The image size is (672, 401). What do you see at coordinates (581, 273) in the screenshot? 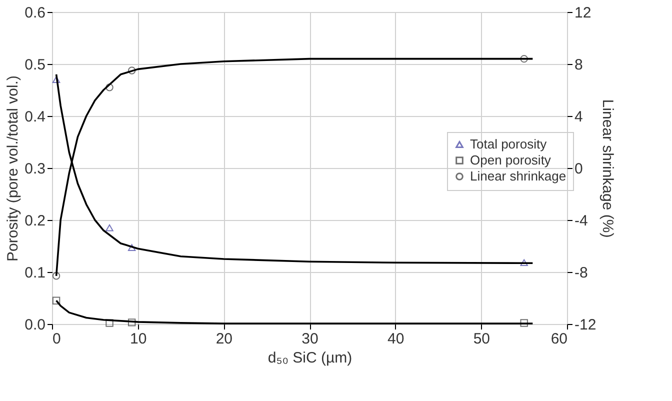
I see `y2-tick-label: -8` at bounding box center [581, 273].